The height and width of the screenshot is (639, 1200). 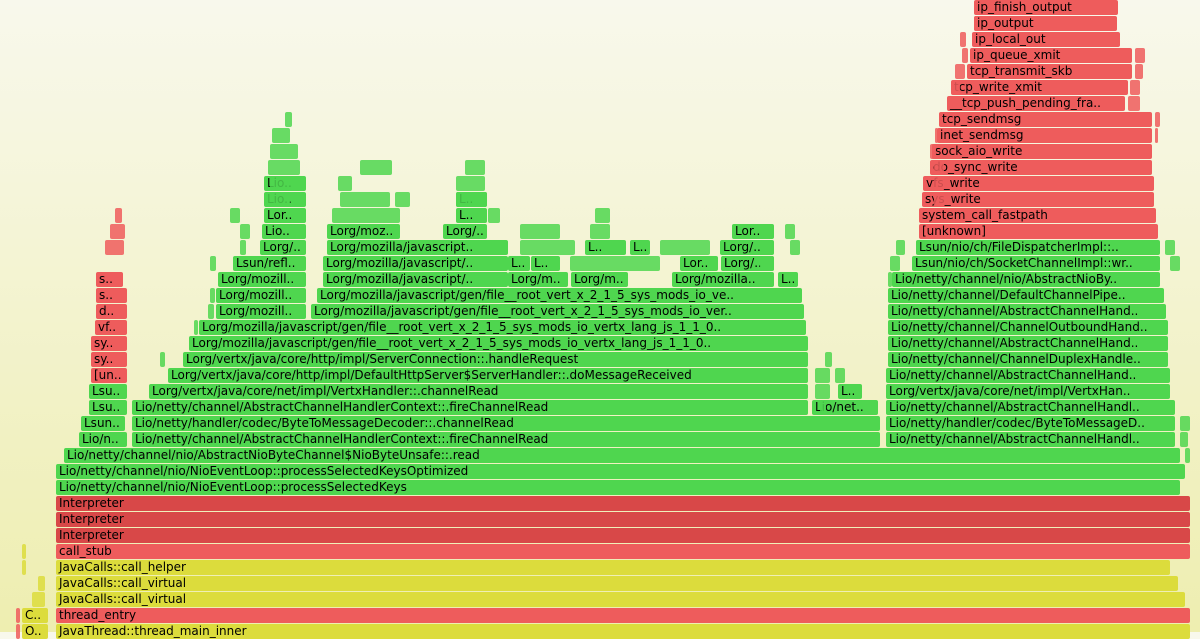 What do you see at coordinates (109, 343) in the screenshot?
I see `stack-frame: sy..` at bounding box center [109, 343].